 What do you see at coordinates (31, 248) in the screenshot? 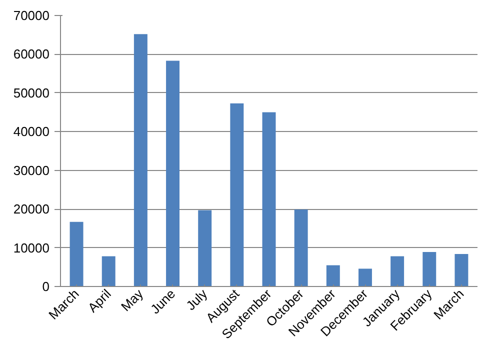
I see `y-tick-label: 10000` at bounding box center [31, 248].